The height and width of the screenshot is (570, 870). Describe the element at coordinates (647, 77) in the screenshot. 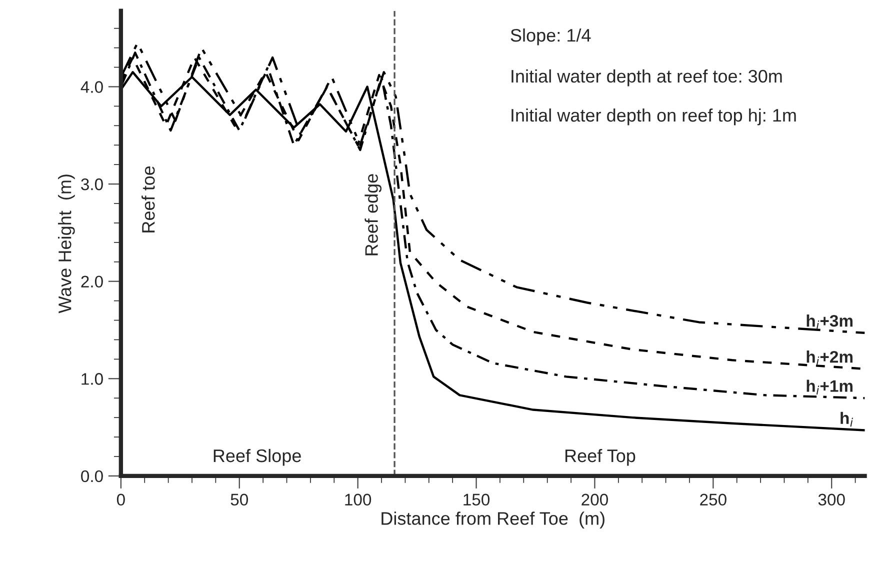

I see `annotation: Initial water depth at reef toe: 30m` at that location.